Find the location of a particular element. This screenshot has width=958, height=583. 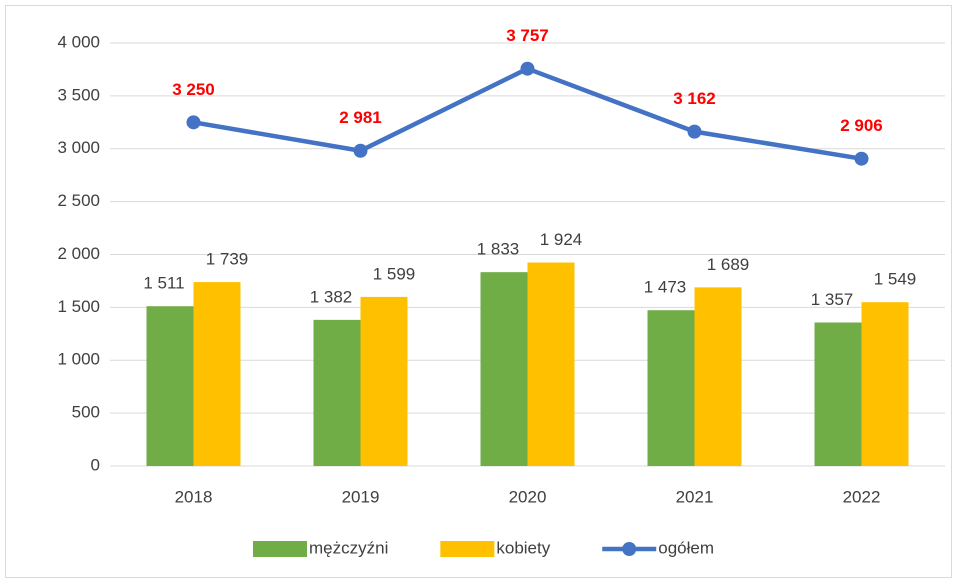

y-tick-label: 3 500 is located at coordinates (78, 94).